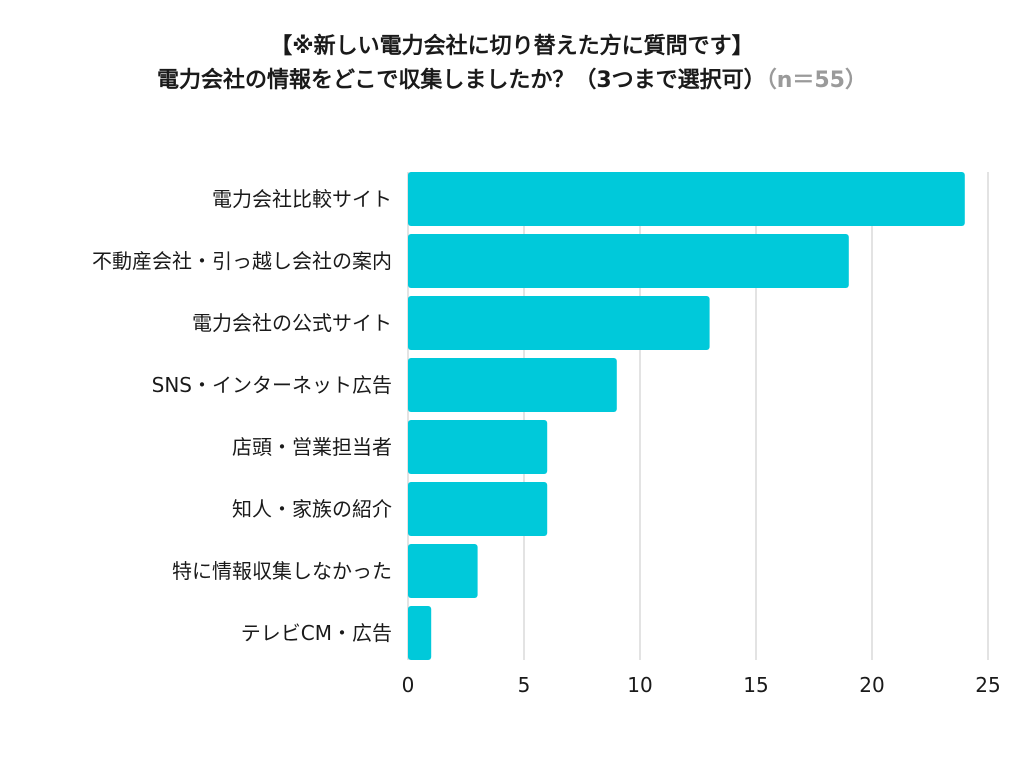 The width and height of the screenshot is (1024, 768). Describe the element at coordinates (312, 447) in the screenshot. I see `category-label: 店頭・営業担当者` at that location.